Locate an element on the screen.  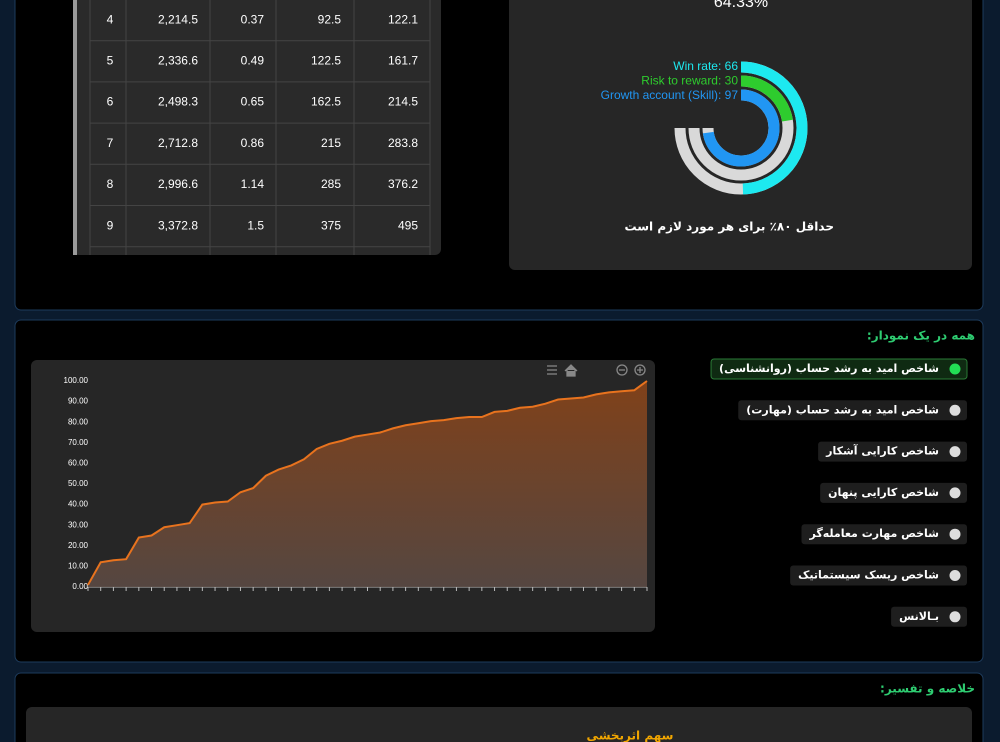
table-cell: 2,214.5 is located at coordinates (178, 19).